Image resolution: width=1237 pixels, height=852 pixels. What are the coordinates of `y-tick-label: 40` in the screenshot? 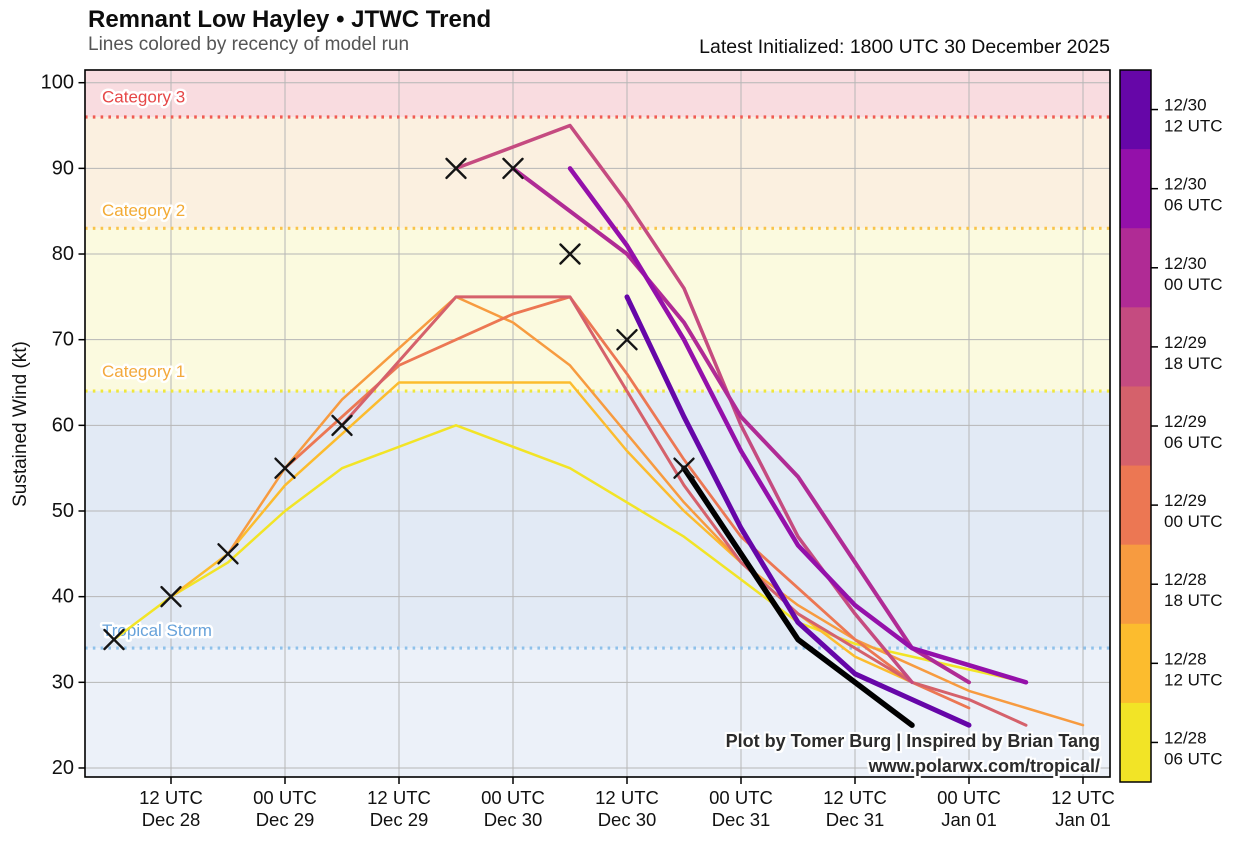 It's located at (63, 597).